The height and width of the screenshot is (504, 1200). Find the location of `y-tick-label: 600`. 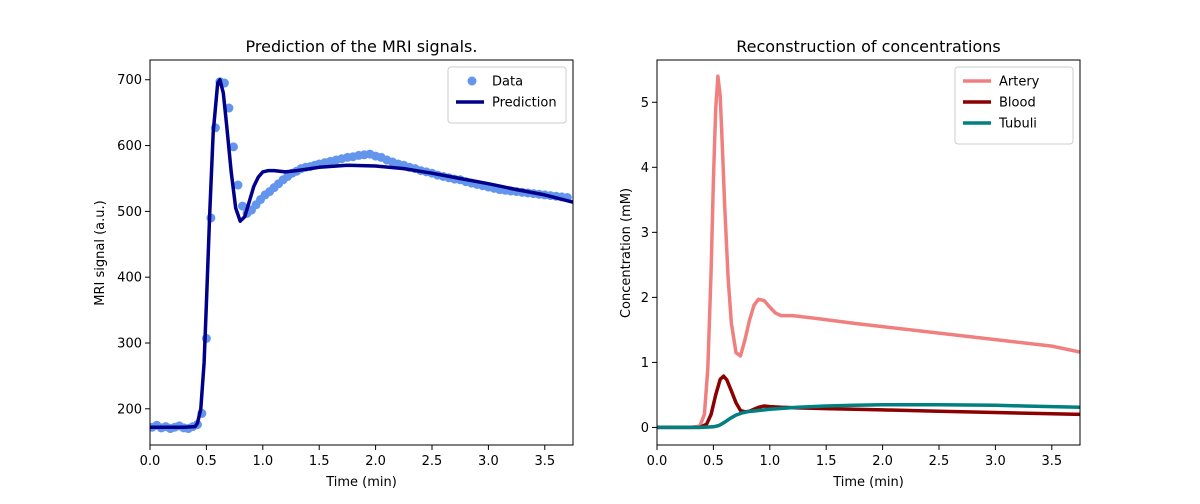

y-tick-label: 600 is located at coordinates (129, 146).